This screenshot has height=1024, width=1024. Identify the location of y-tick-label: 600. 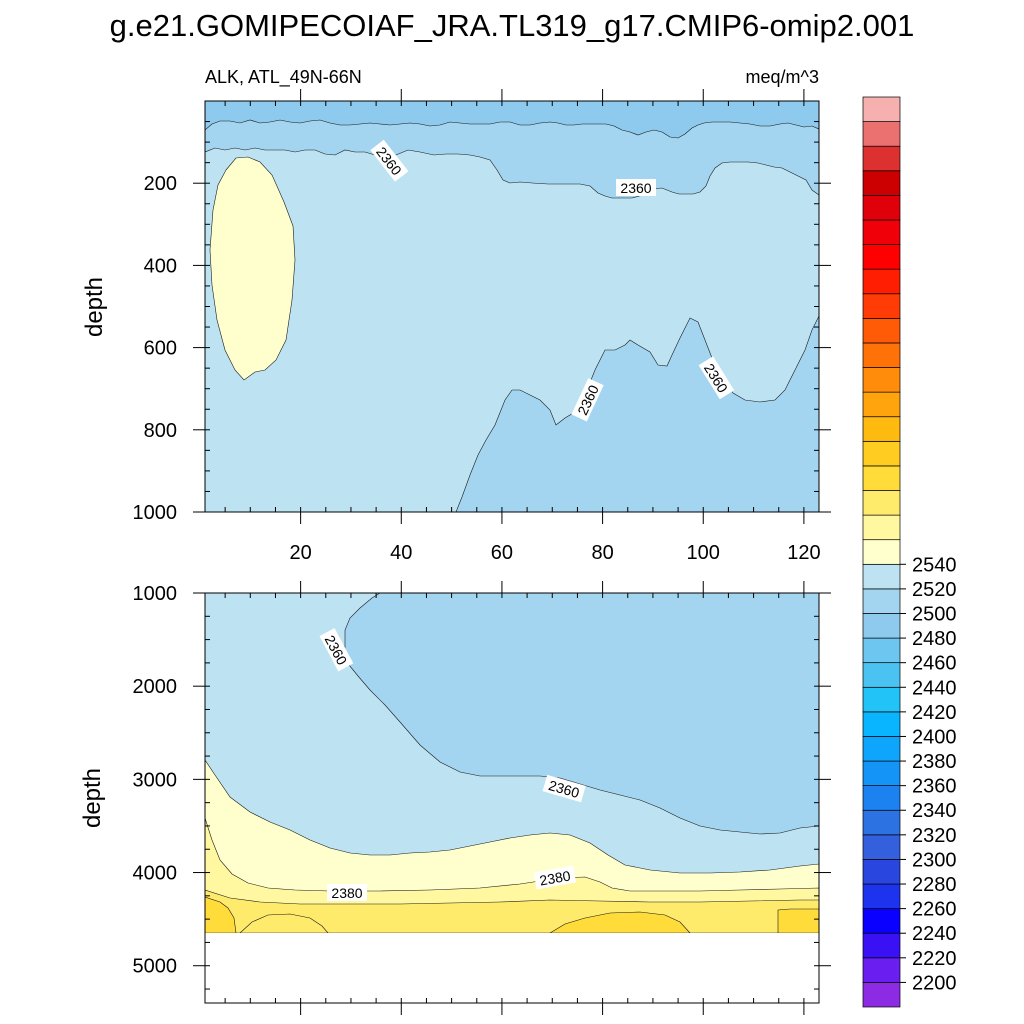
(160, 349).